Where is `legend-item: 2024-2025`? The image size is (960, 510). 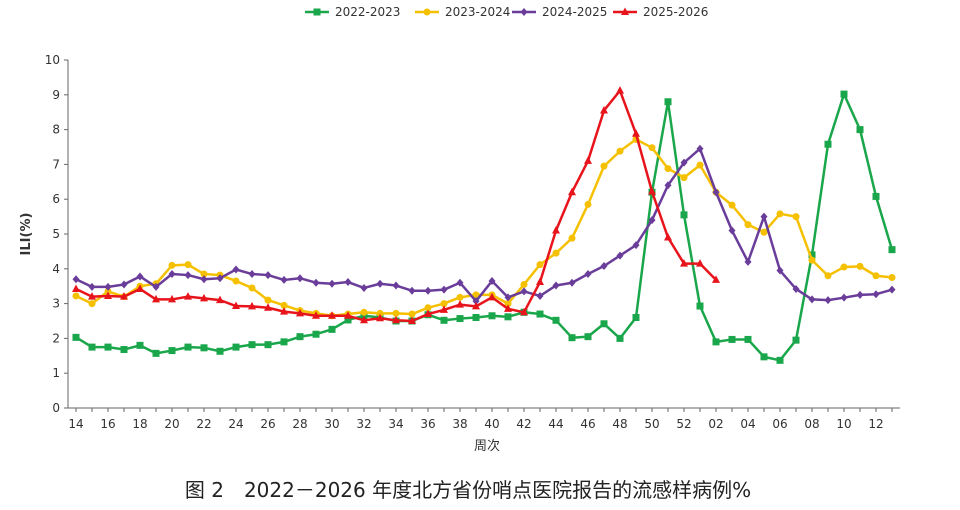 legend-item: 2024-2025 is located at coordinates (559, 12).